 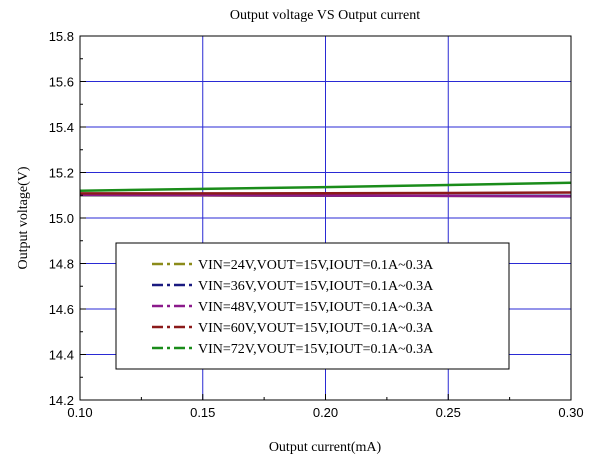 I want to click on x-tick-label: 0.25, so click(x=448, y=412).